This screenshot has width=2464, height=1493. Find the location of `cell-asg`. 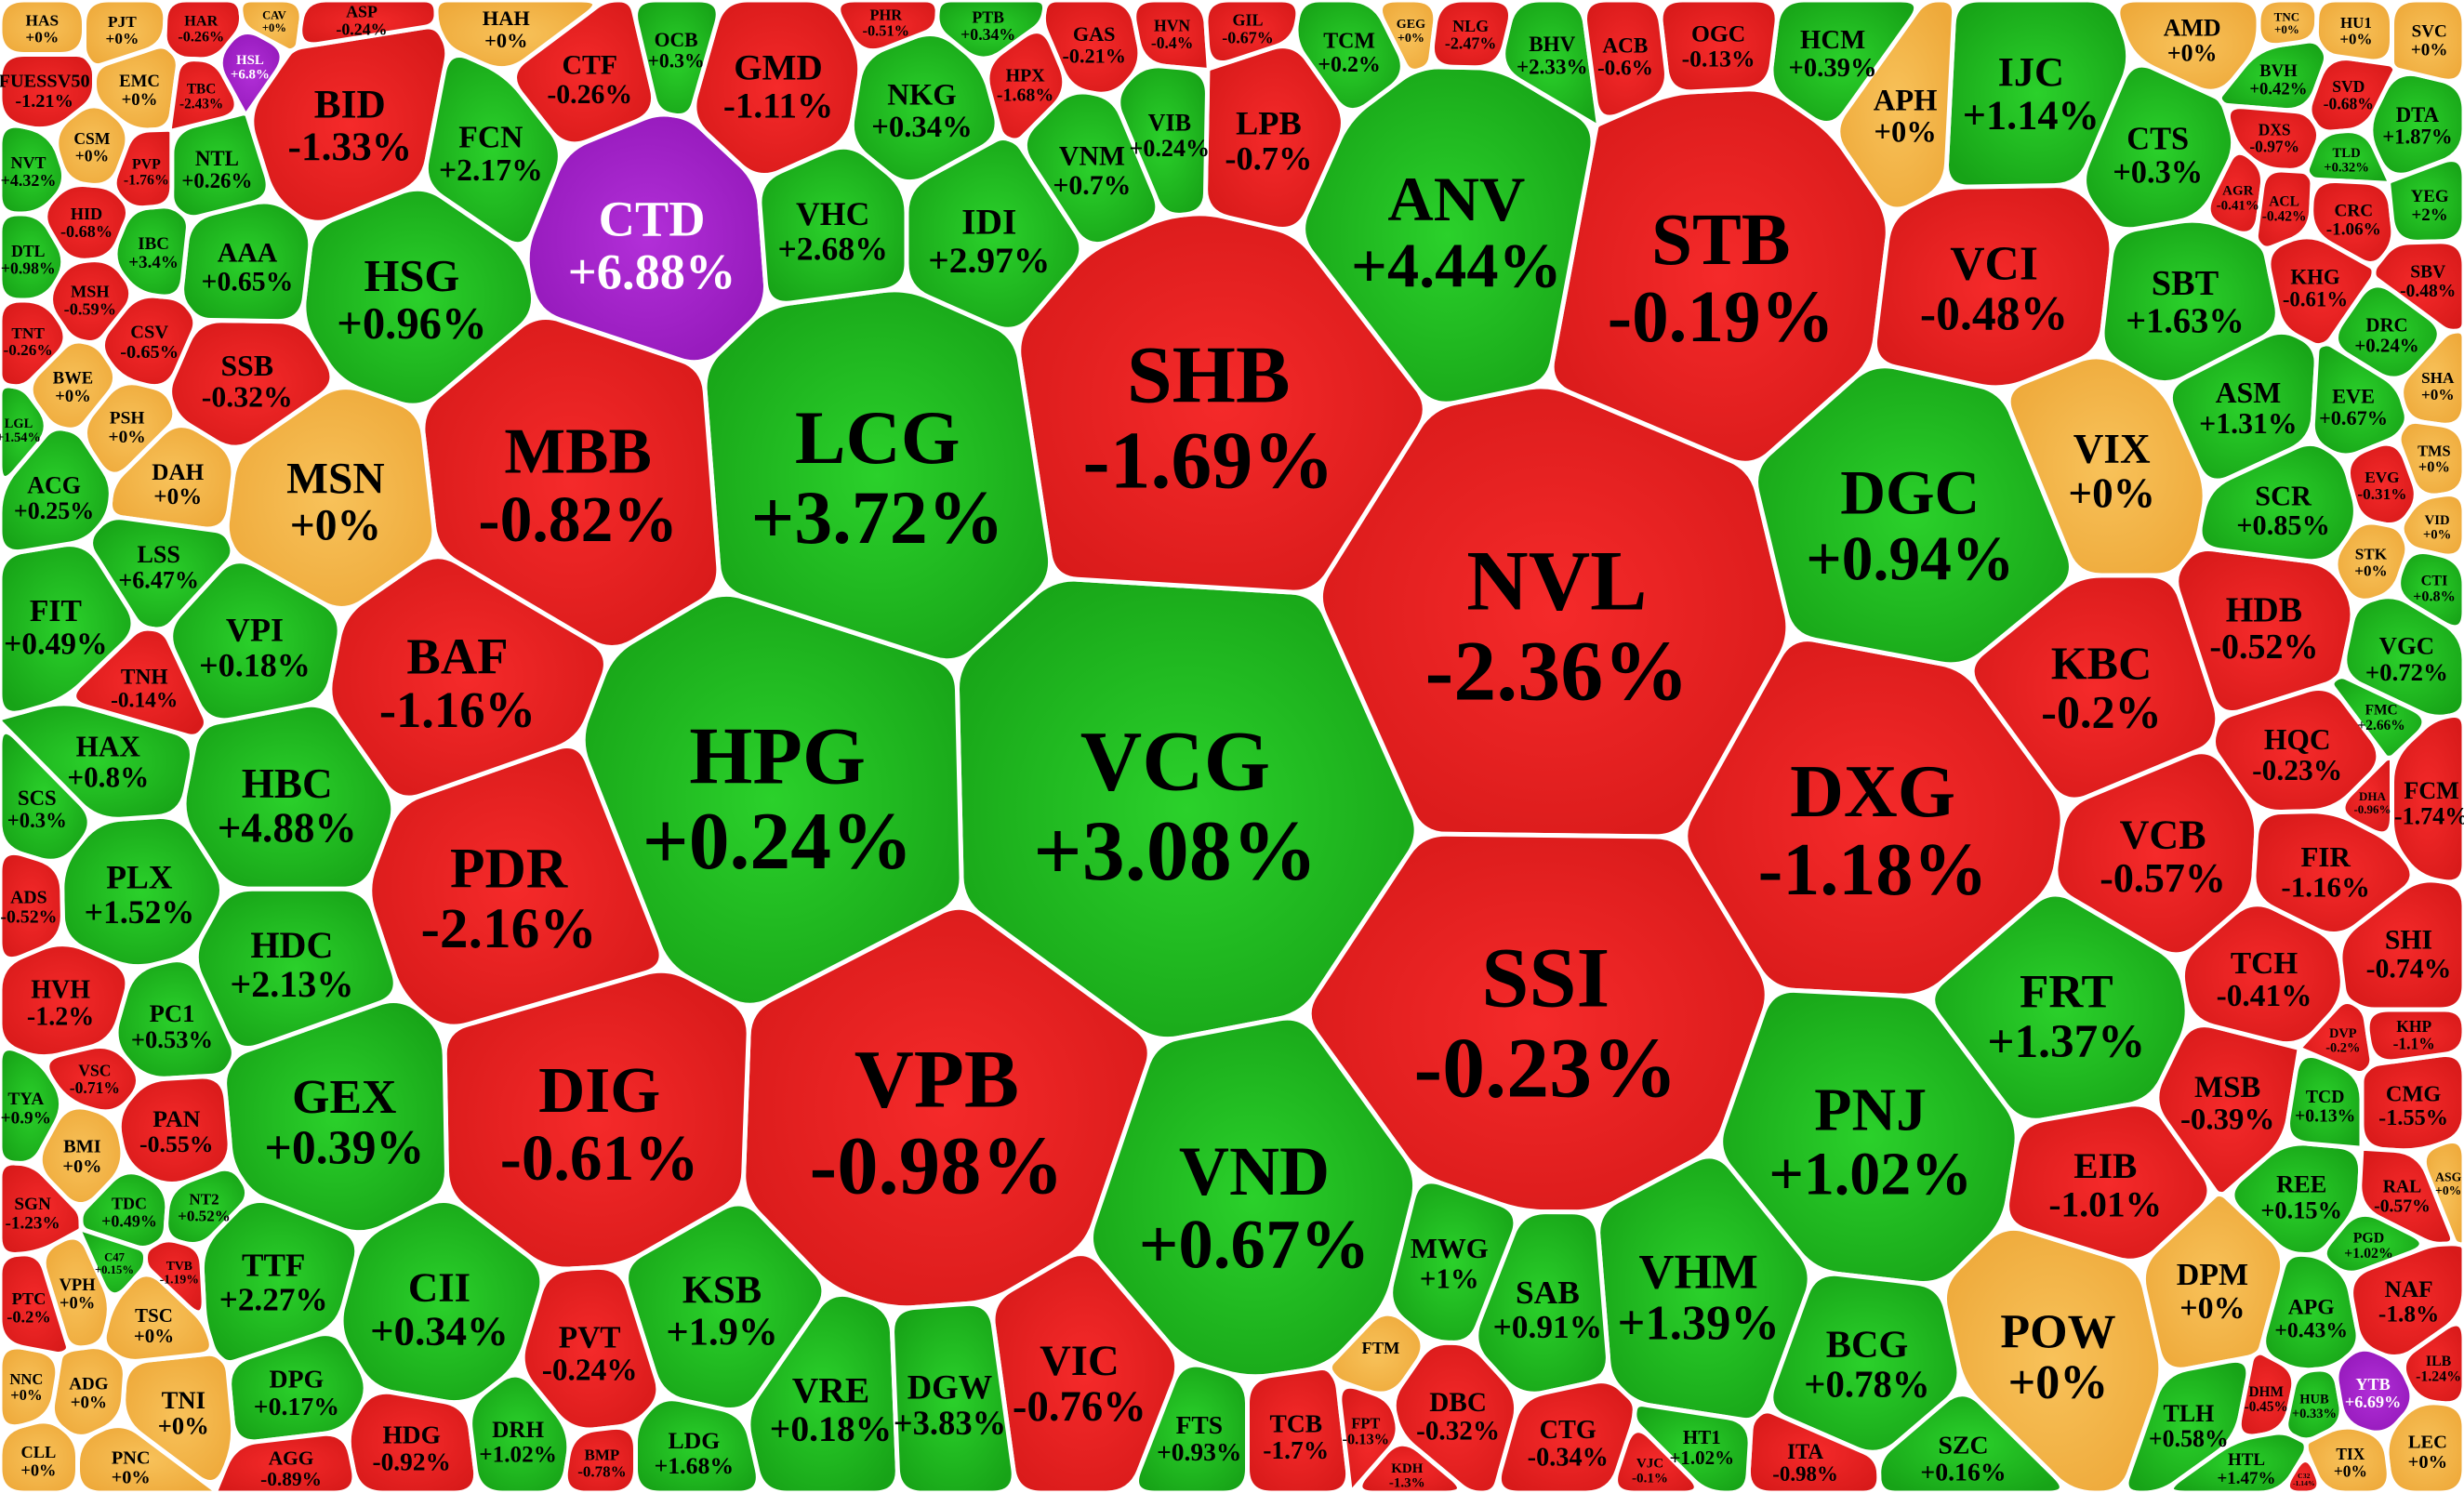

cell-asg is located at coordinates (2442, 1194).